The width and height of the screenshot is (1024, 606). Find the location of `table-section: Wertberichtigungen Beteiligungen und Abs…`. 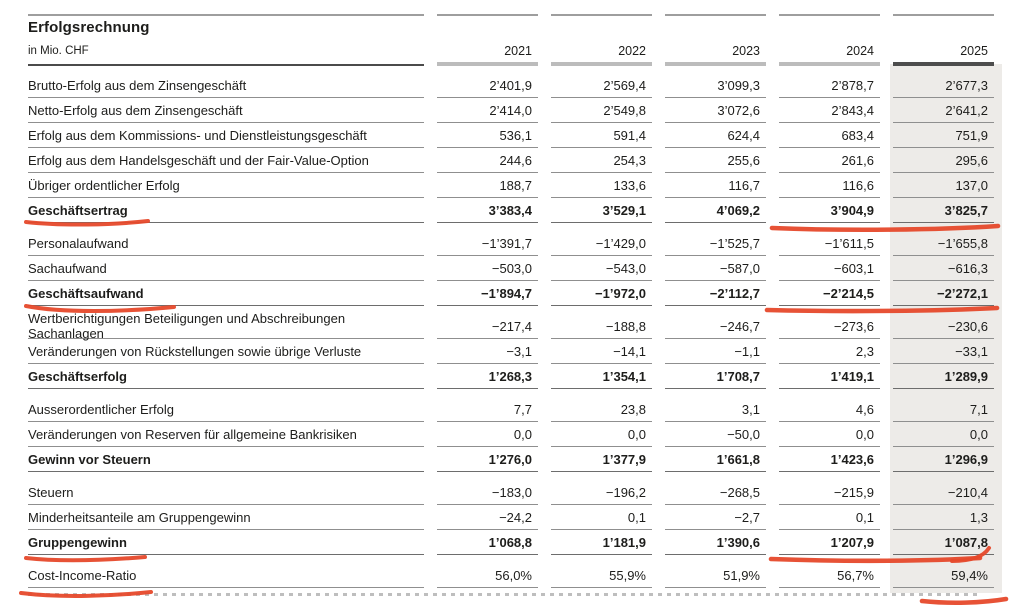

table-section: Wertberichtigungen Beteiligungen und Abs… is located at coordinates (511, 350).